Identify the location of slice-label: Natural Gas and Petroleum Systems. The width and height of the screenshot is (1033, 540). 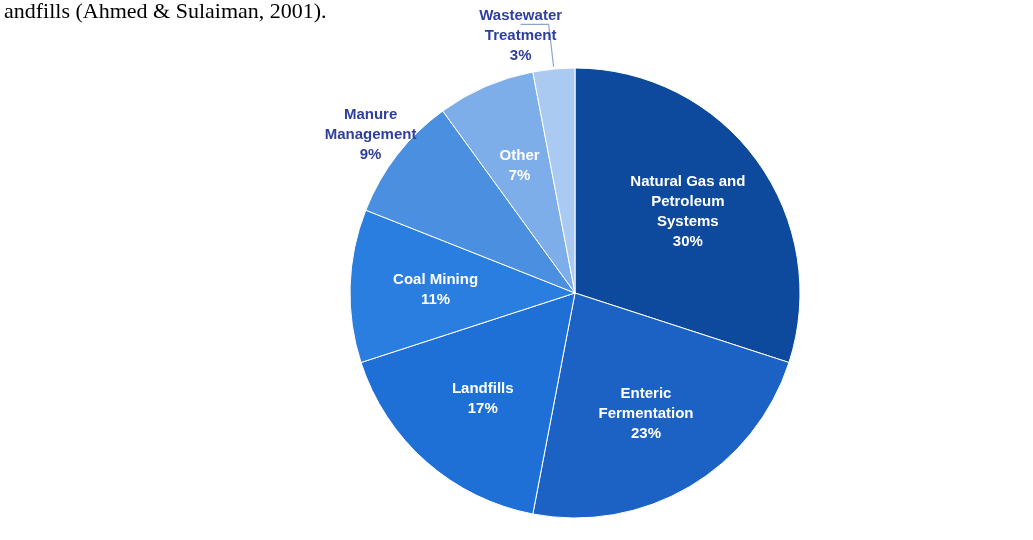
(688, 200).